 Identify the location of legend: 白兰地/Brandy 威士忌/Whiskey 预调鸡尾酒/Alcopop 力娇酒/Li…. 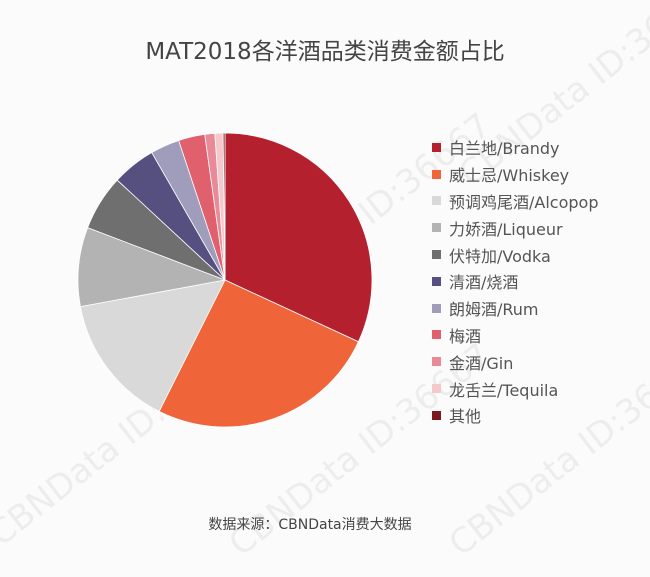
(515, 281).